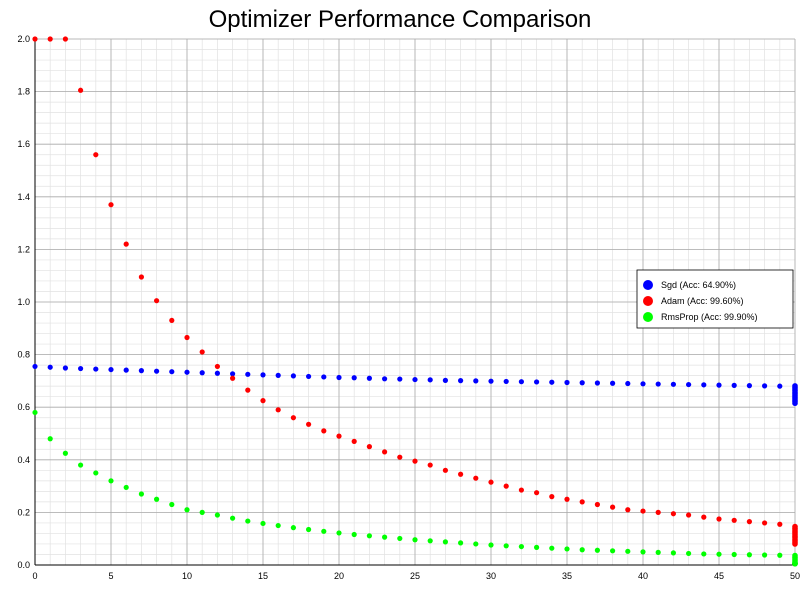 This screenshot has height=600, width=800. Describe the element at coordinates (415, 576) in the screenshot. I see `x-tick-label: 25` at that location.